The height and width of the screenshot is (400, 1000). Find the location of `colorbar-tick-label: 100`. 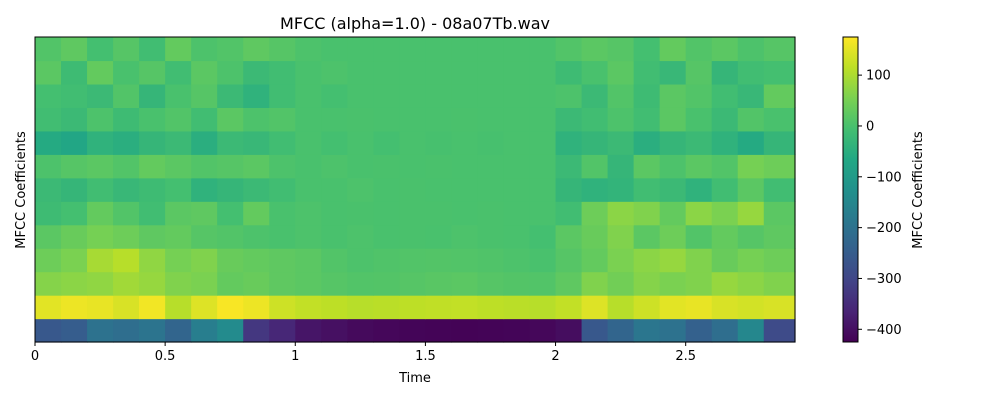

colorbar-tick-label: 100 is located at coordinates (878, 76).